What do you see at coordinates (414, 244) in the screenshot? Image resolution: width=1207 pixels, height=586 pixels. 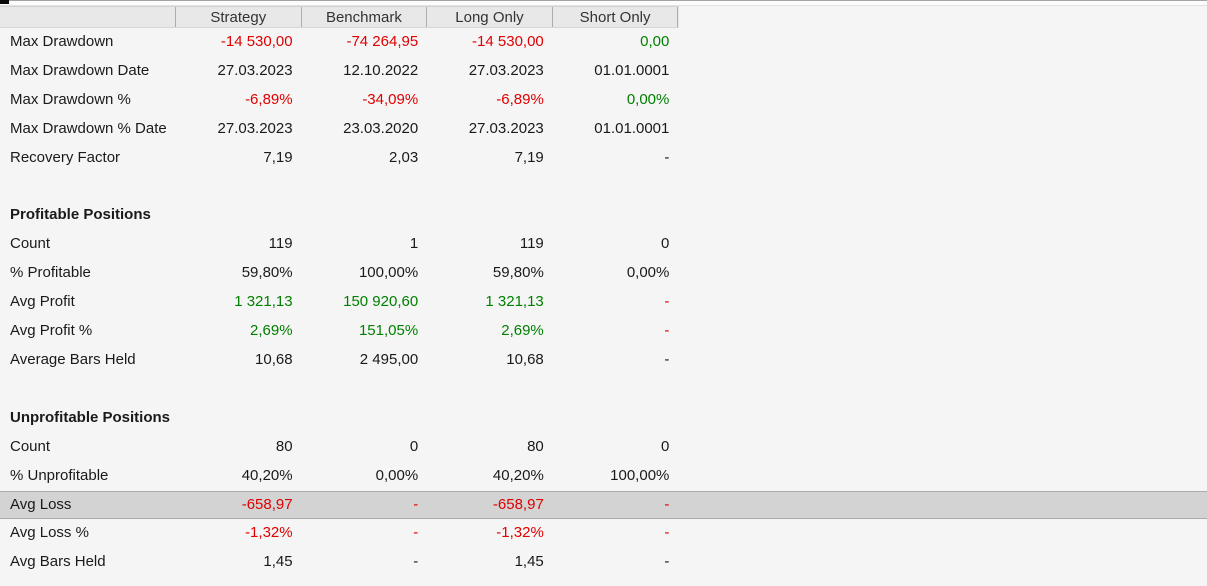 I see `cell-benchmark: 1` at bounding box center [414, 244].